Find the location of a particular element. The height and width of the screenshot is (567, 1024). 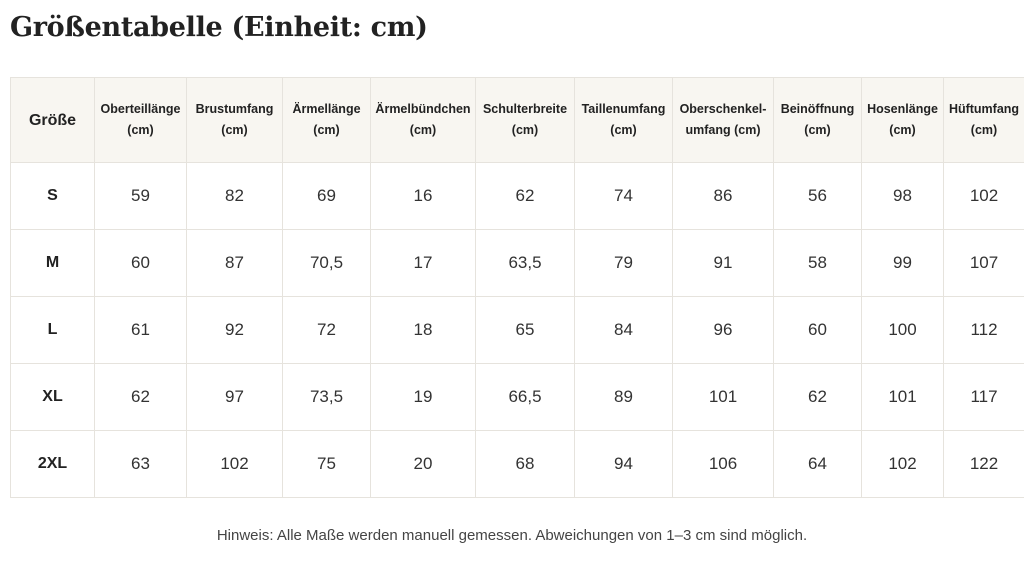

table-row: L 61 92 72 18 65 84 96 60 100 112 is located at coordinates (517, 330).